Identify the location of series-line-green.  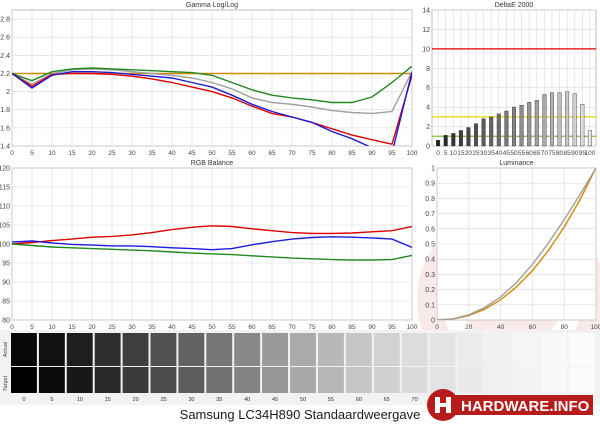
(212, 252).